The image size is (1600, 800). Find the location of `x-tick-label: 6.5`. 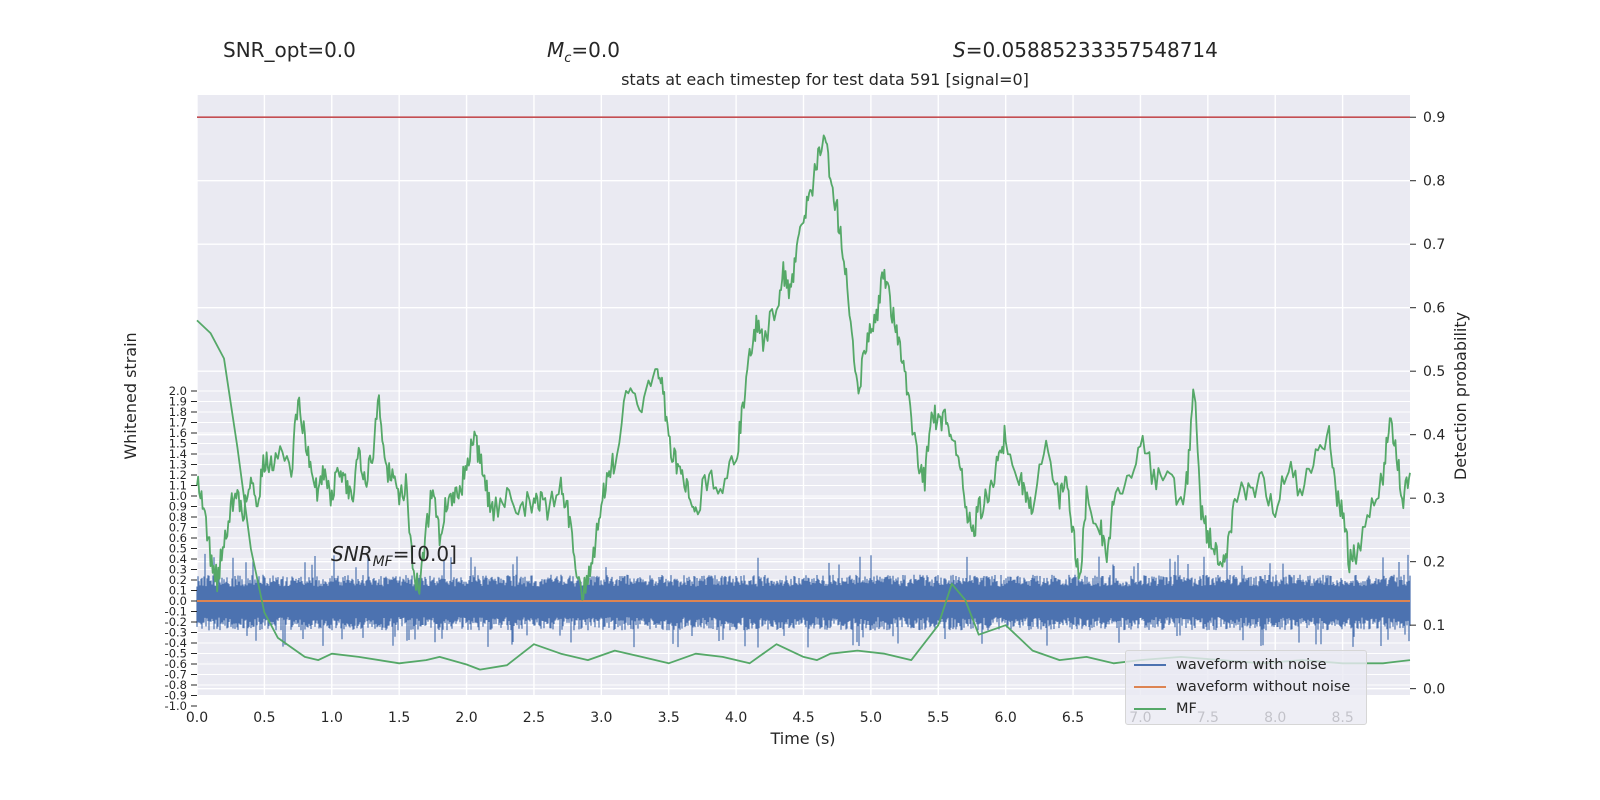

x-tick-label: 6.5 is located at coordinates (1073, 718).